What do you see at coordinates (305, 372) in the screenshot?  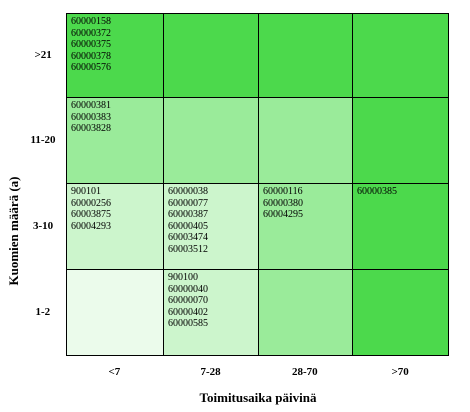 I see `x-tick-label: 28-70` at bounding box center [305, 372].